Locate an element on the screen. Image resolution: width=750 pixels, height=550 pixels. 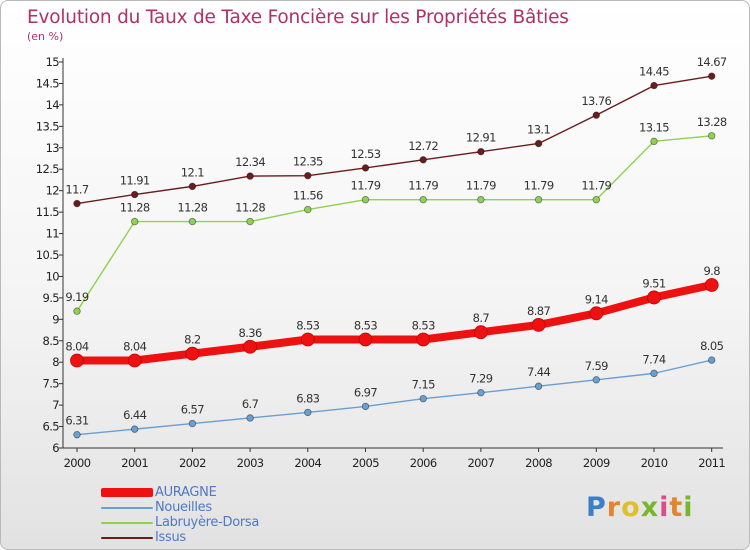
y-tick-label: 7 is located at coordinates (55, 405).